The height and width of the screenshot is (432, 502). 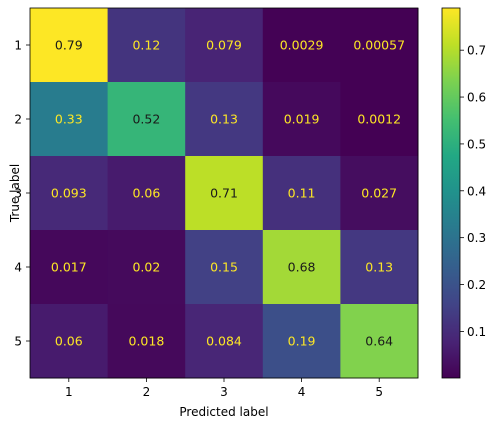 I want to click on cell-value-label: 0.0012, so click(x=379, y=119).